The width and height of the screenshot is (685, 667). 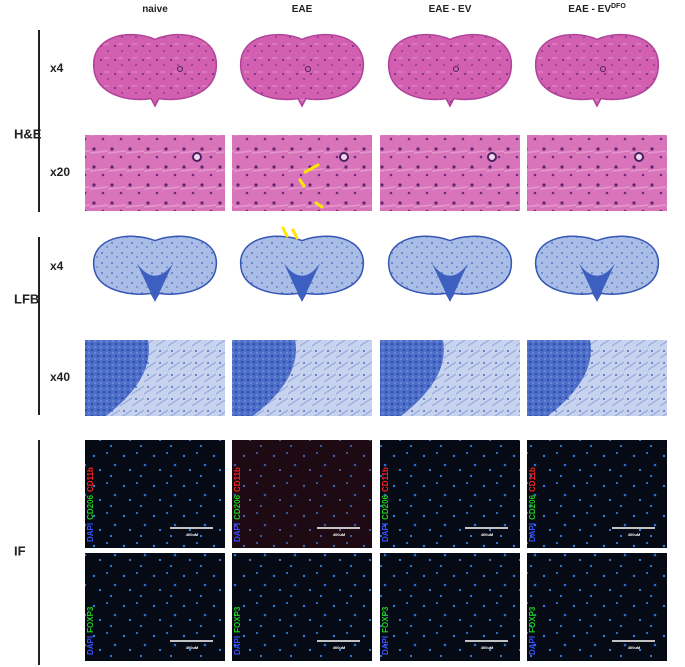 I want to click on column-header-sup: DFO, so click(x=618, y=6).